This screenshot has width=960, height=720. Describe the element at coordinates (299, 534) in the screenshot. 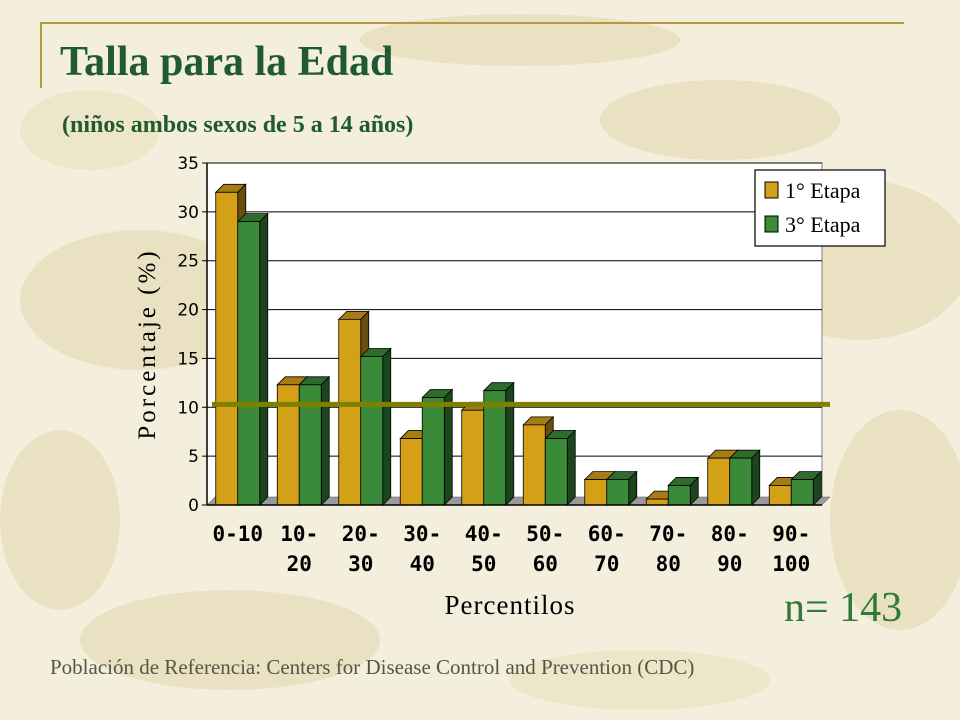

I see `x-tick-label: 10-` at that location.